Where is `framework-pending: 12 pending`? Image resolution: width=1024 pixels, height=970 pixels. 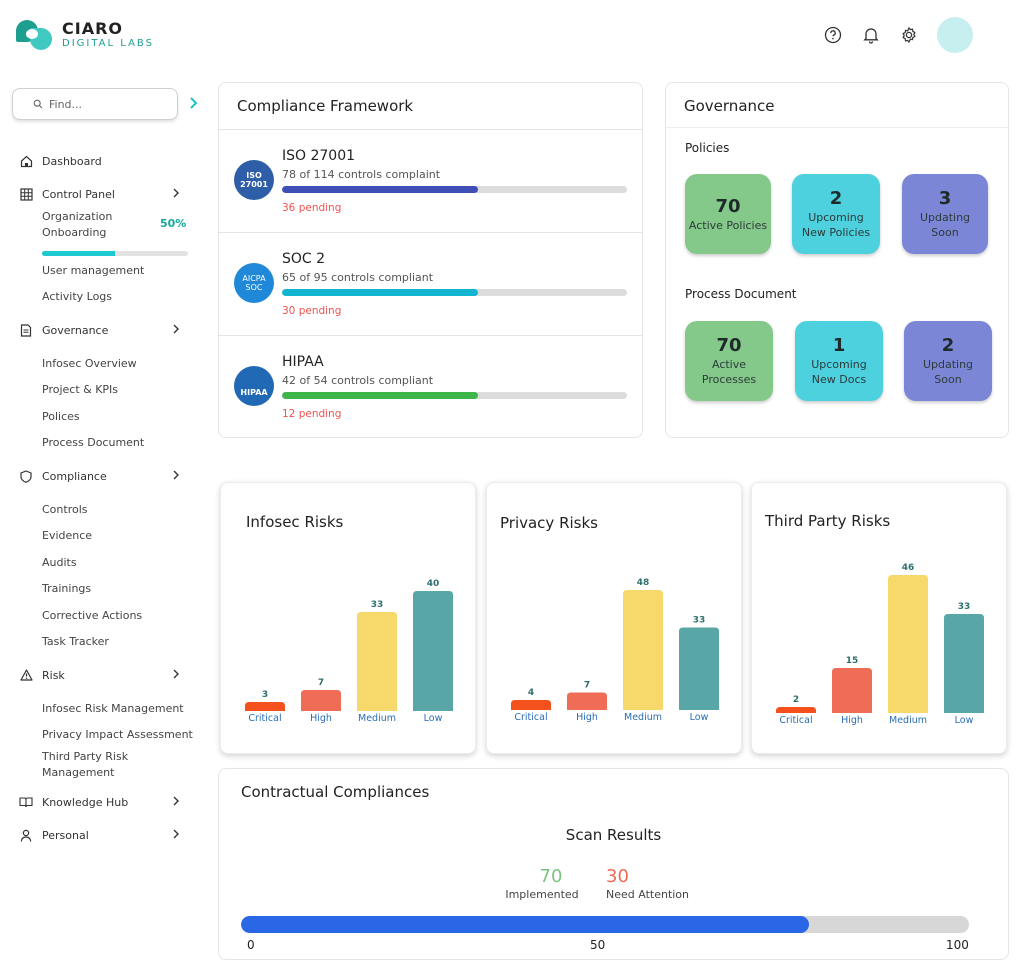
framework-pending: 12 pending is located at coordinates (312, 414).